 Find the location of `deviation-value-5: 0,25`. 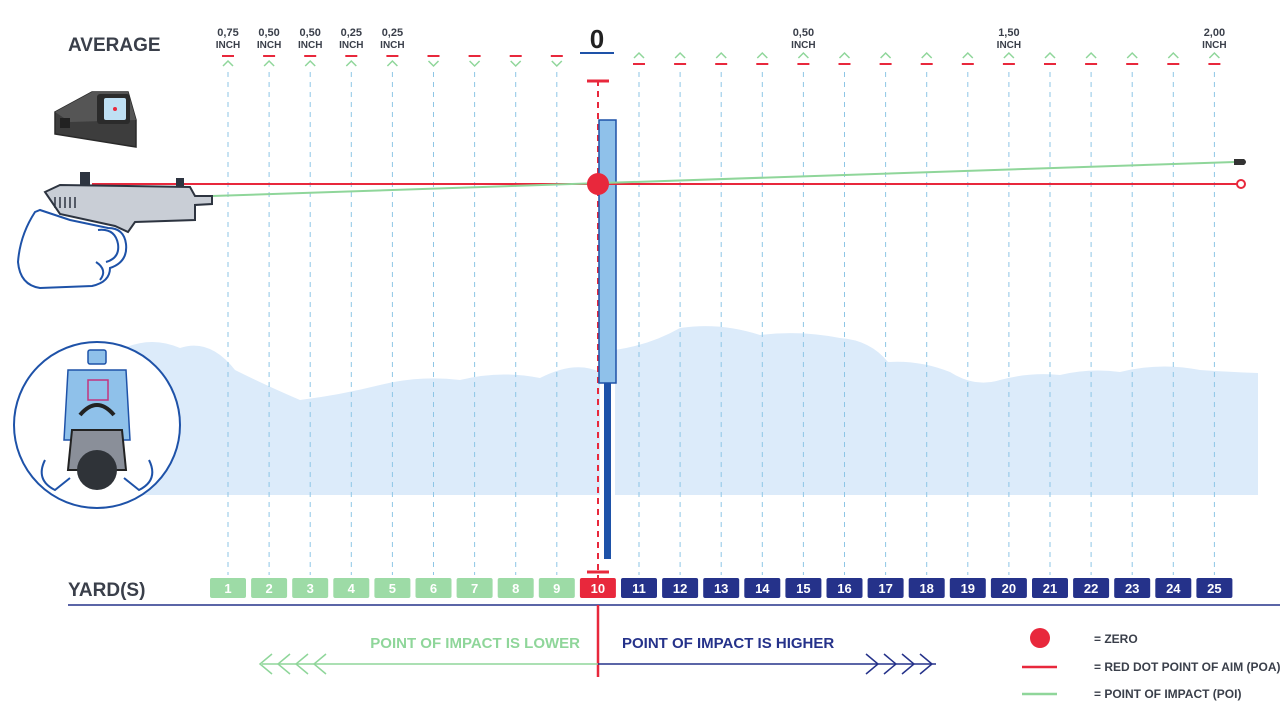

deviation-value-5: 0,25 is located at coordinates (392, 33).